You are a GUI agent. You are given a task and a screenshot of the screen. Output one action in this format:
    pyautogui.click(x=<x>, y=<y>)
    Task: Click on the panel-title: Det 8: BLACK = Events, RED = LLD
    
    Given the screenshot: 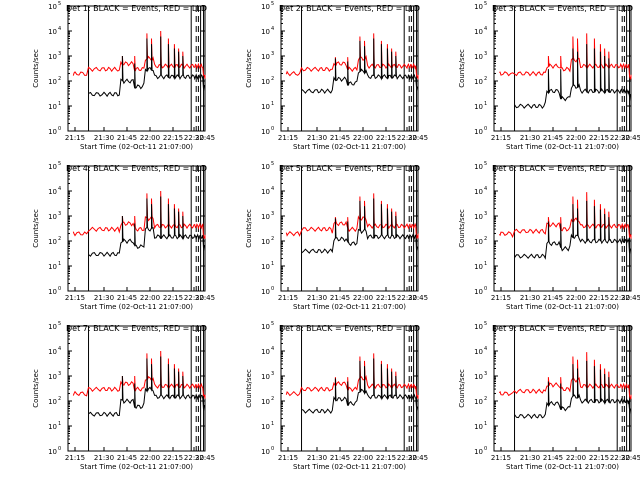 What is the action you would take?
    pyautogui.click(x=349, y=328)
    